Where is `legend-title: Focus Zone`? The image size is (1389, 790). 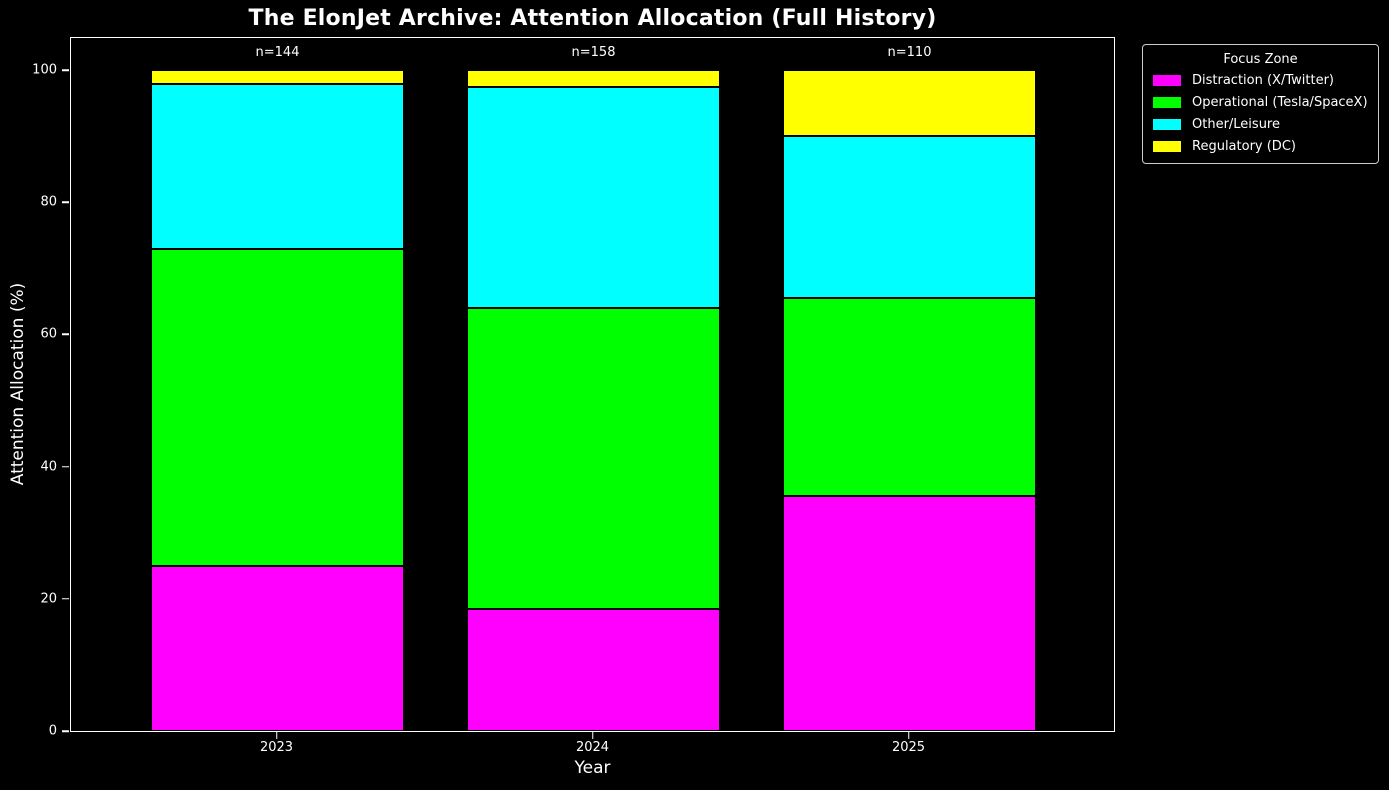 legend-title: Focus Zone is located at coordinates (1260, 59).